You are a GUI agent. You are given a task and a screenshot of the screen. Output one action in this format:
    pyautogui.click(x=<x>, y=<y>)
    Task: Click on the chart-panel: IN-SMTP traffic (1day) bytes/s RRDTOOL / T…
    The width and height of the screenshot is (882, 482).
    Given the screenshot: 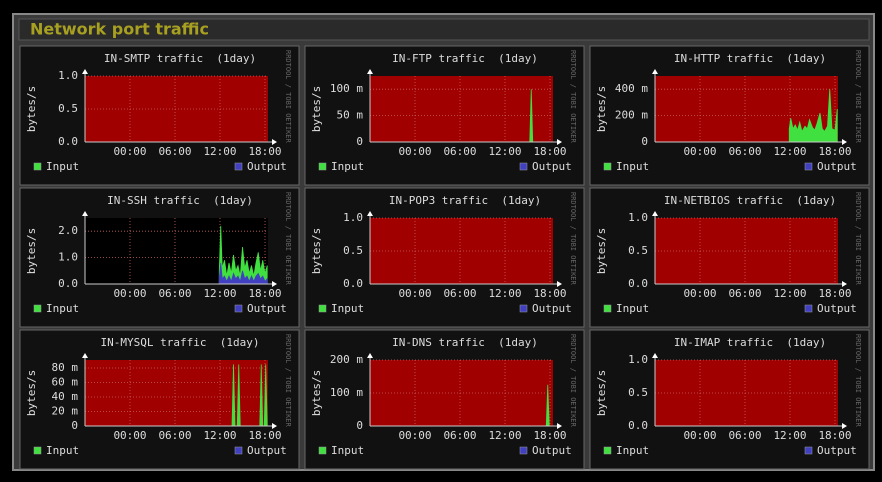 What is the action you would take?
    pyautogui.click(x=159, y=115)
    